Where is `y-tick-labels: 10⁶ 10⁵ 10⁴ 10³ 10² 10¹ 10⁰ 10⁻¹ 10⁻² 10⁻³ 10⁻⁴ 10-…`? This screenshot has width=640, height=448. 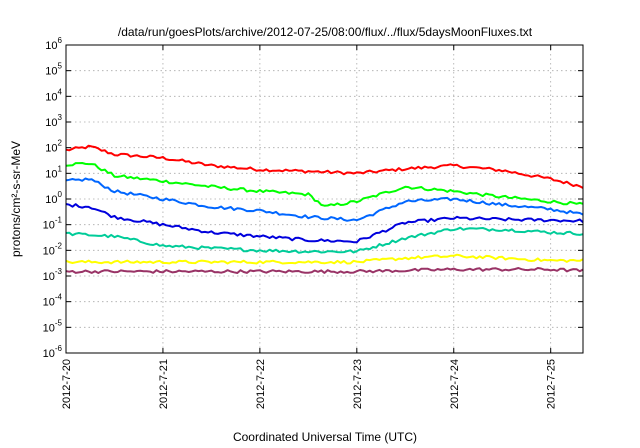 y-tick-labels: 10⁶ 10⁵ 10⁴ 10³ 10² 10¹ 10⁰ 10⁻¹ 10⁻² 10⁻³ 10⁻⁴ 10-… is located at coordinates (53, 198).